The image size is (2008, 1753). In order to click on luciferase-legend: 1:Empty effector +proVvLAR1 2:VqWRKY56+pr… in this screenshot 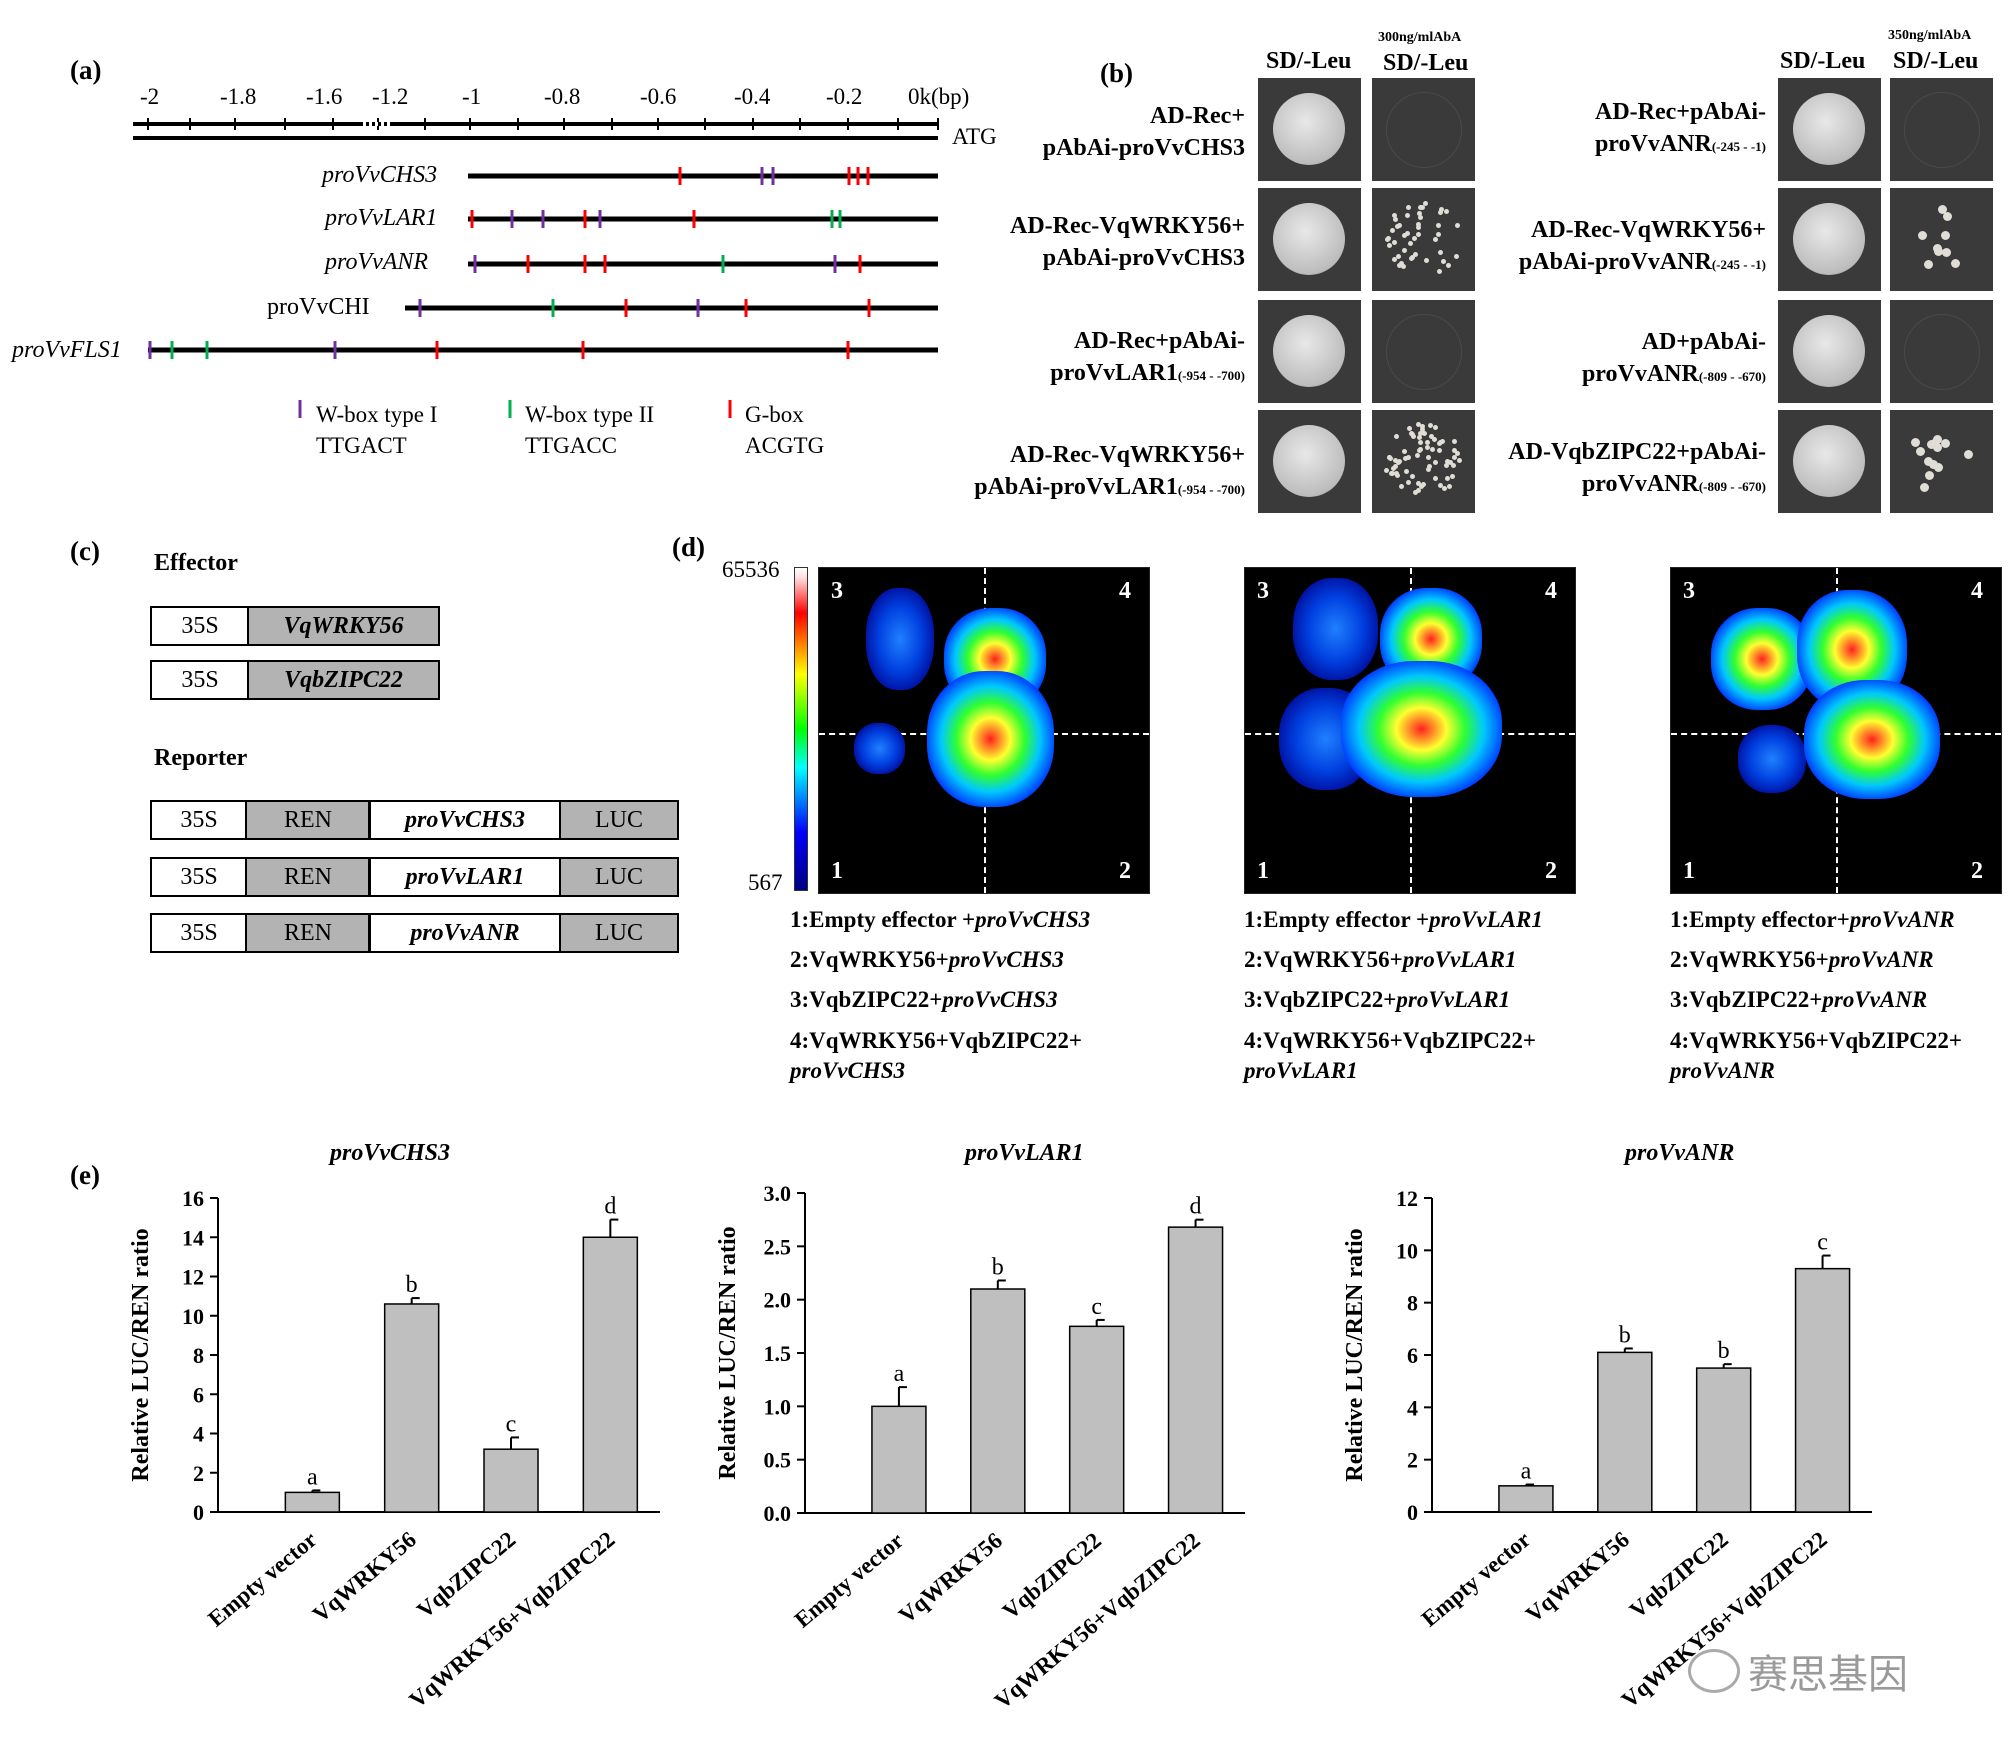, I will do `click(1393, 995)`.